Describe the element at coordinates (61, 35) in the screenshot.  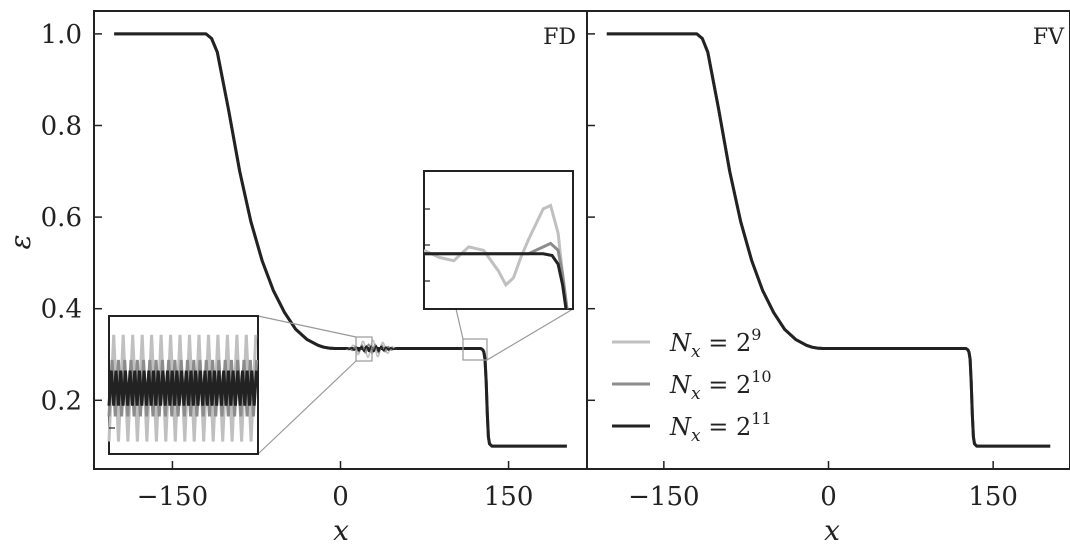
I see `y-tick-label-4: 1.0` at that location.